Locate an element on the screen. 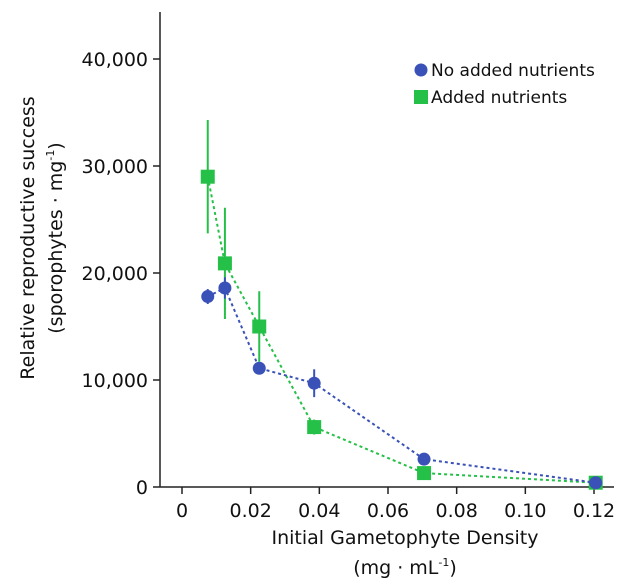  y-axis-unit: (sporophytes · mg-1) is located at coordinates (55, 237).